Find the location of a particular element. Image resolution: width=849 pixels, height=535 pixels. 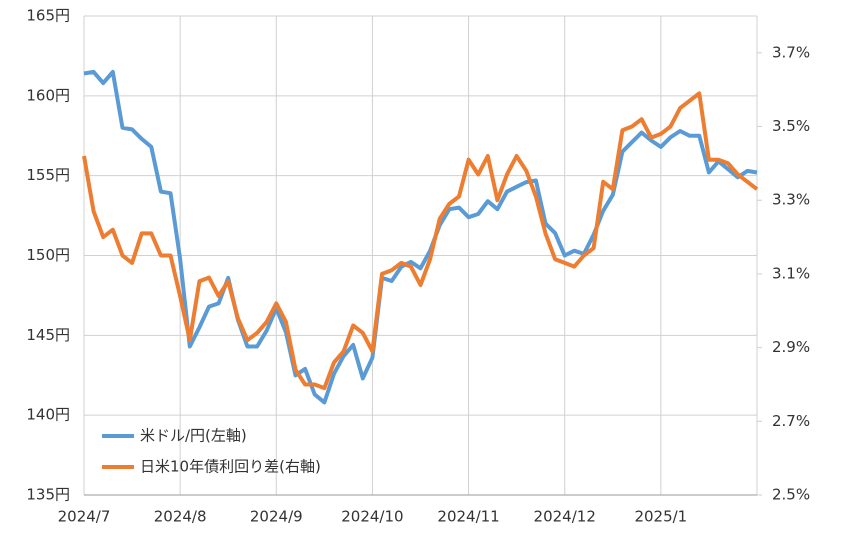

x-tick-label: 2024/11 is located at coordinates (468, 517).